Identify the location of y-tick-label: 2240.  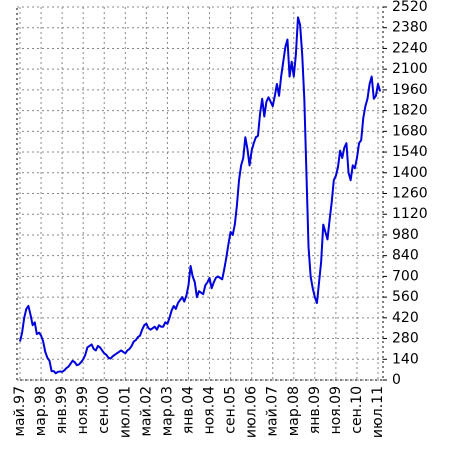
(410, 48).